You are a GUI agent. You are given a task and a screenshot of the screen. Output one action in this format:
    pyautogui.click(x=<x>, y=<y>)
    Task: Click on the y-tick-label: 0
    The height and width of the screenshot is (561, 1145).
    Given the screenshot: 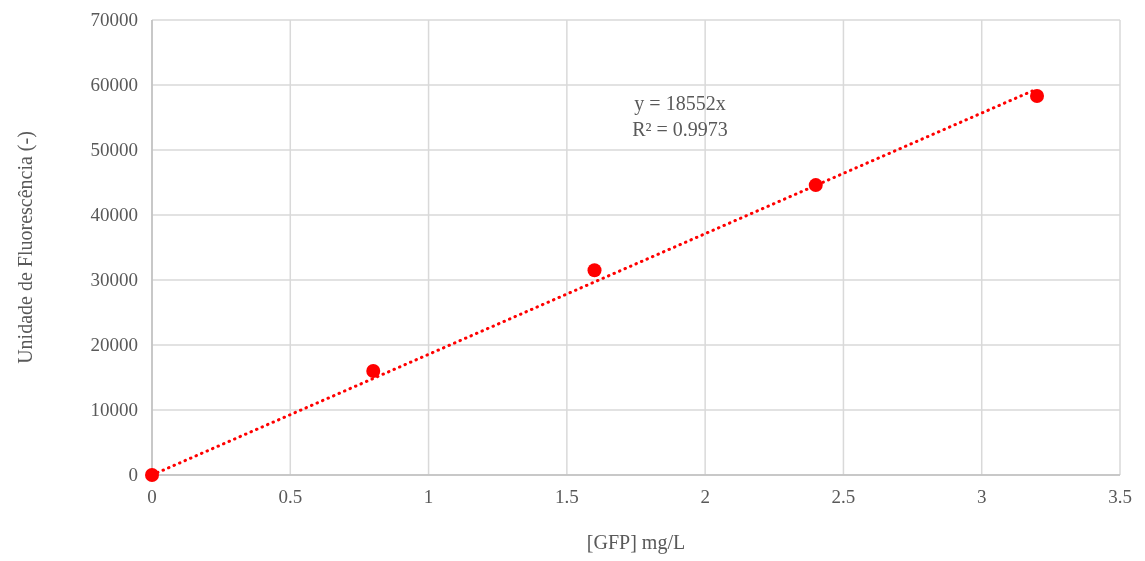 What is the action you would take?
    pyautogui.click(x=133, y=474)
    